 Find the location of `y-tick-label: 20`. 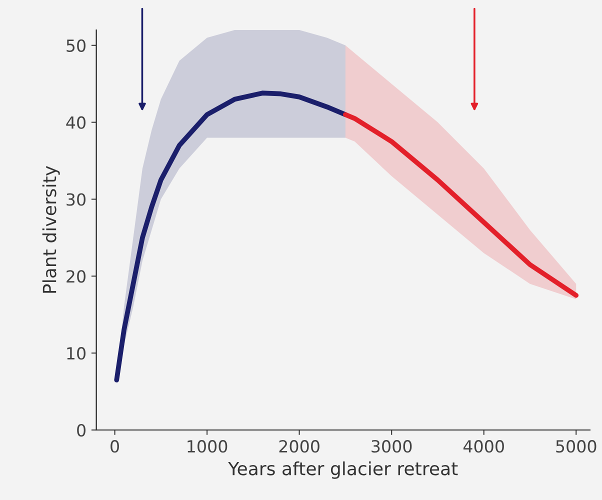

y-tick-label: 20 is located at coordinates (76, 276).